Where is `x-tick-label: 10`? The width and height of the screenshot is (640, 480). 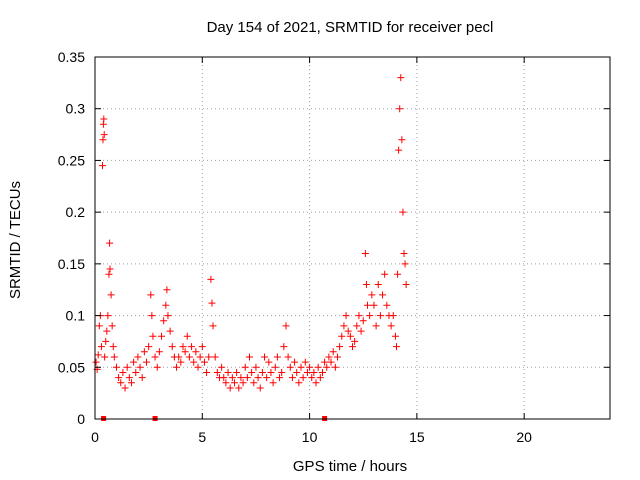 x-tick-label: 10 is located at coordinates (310, 437).